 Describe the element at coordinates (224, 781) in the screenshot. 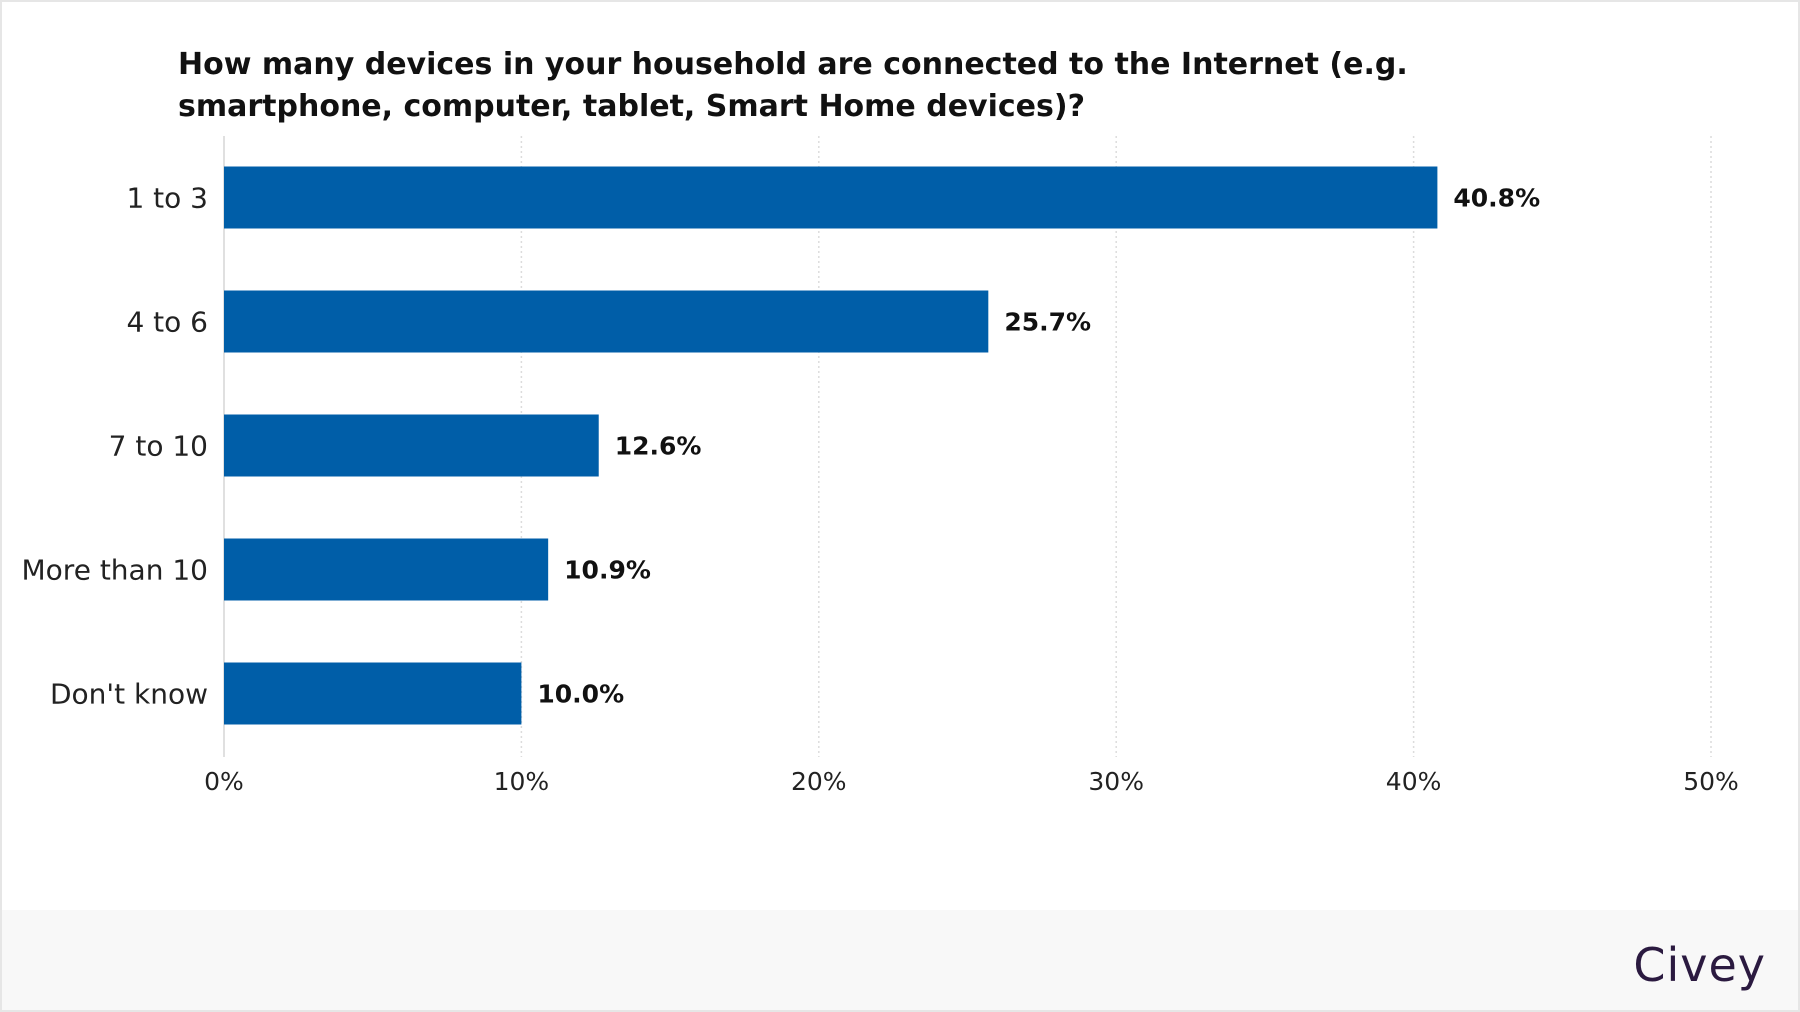

I see `tick-label: 0%` at that location.